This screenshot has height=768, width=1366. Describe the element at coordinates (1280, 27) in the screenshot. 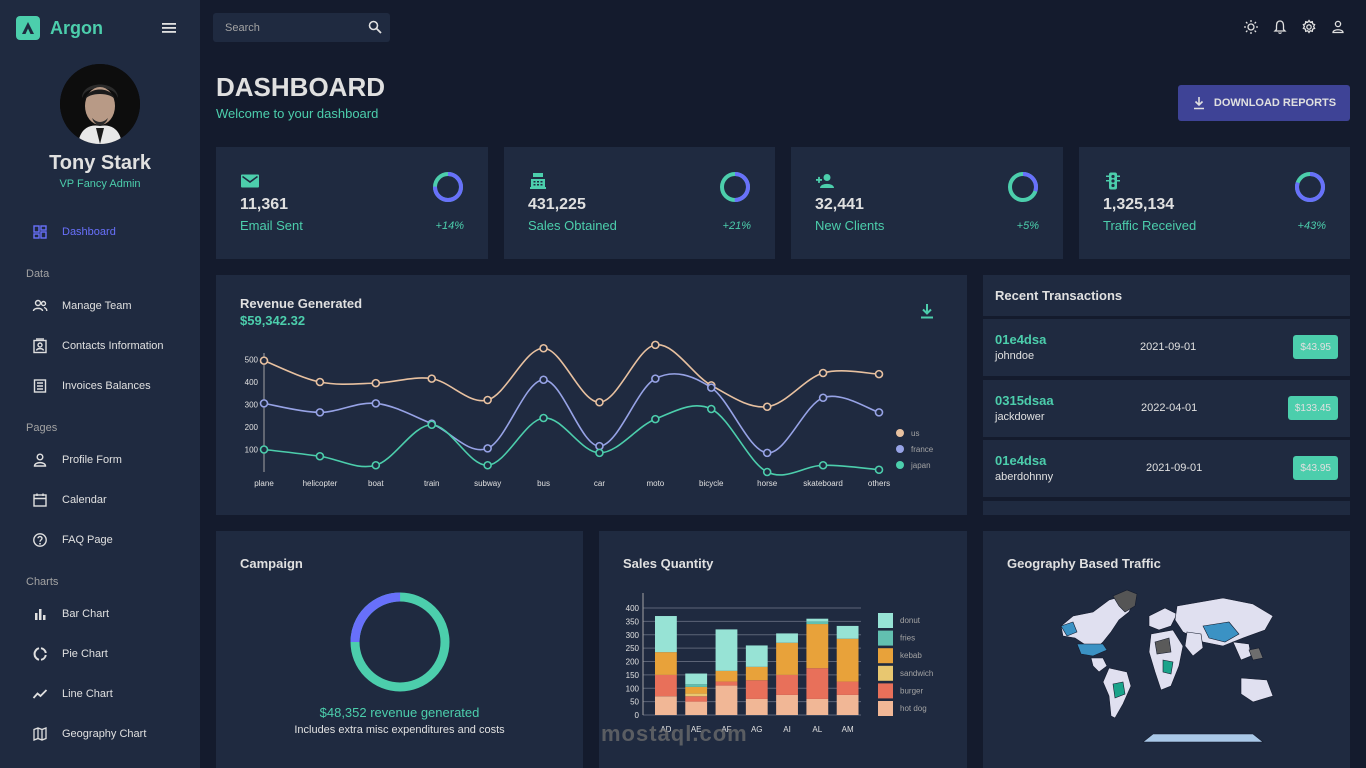

I see `notifications-icon` at that location.